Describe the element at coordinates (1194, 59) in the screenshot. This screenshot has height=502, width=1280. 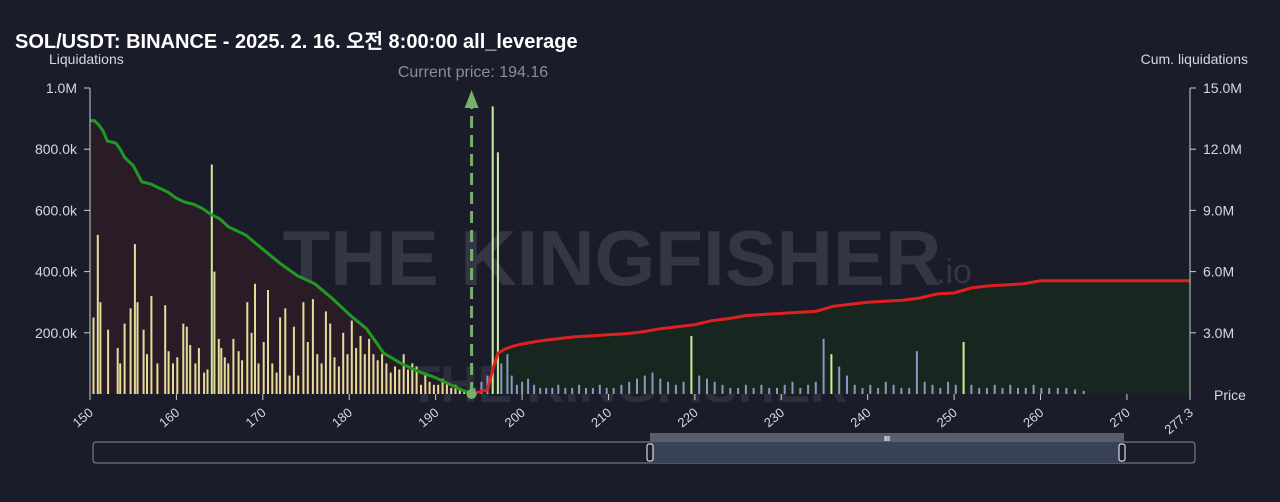
I see `y-axis-right-title: Cum. liquidations` at that location.